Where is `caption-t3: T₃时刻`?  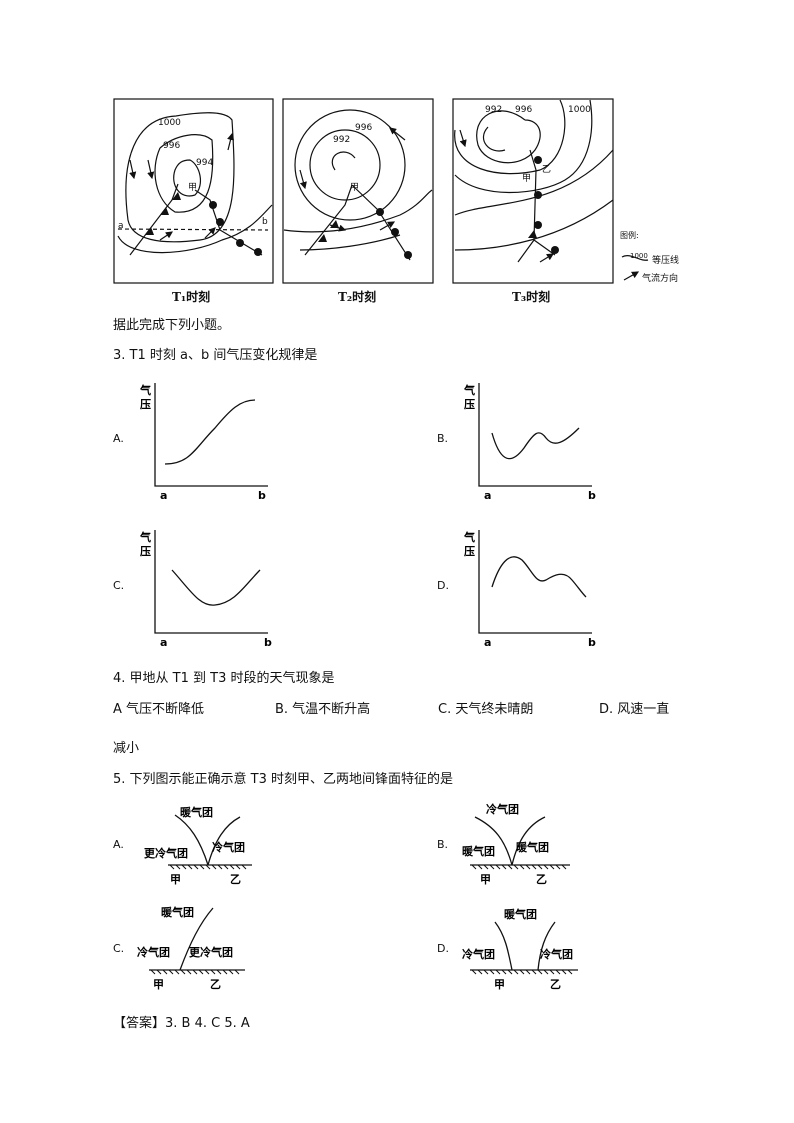
caption-t3: T₃时刻 is located at coordinates (531, 297).